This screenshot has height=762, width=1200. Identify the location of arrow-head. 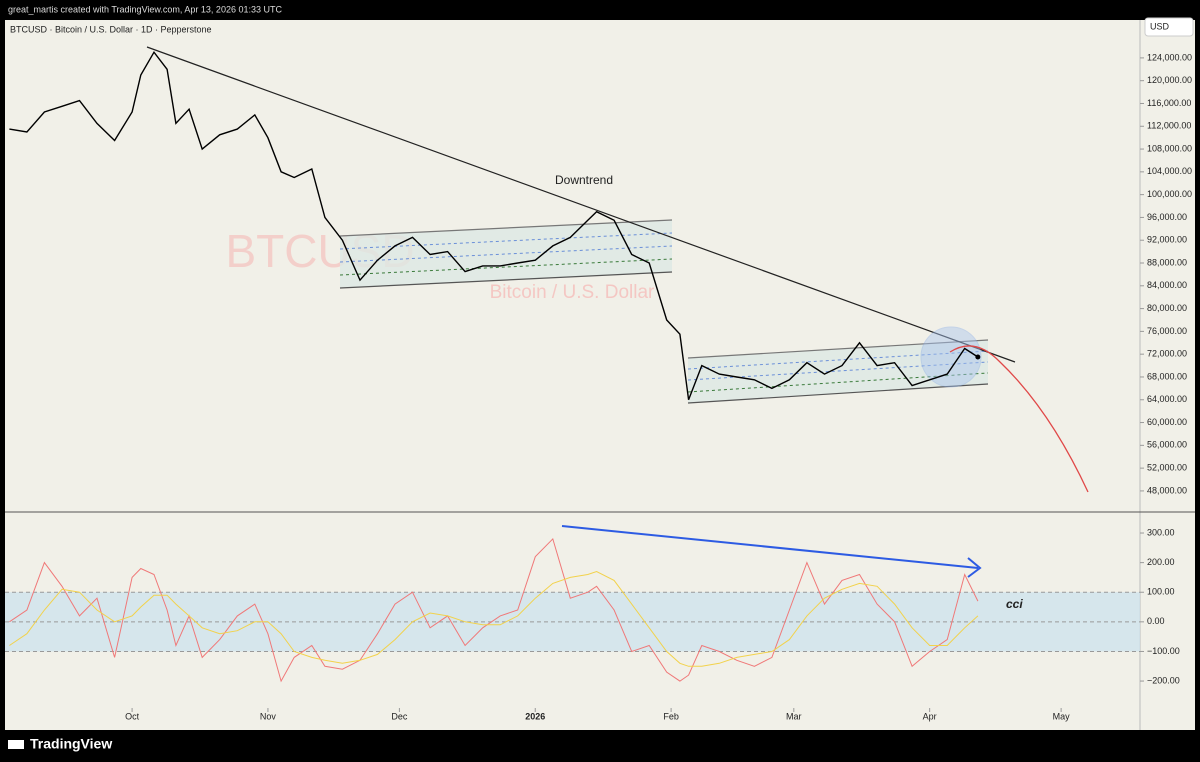
(974, 567).